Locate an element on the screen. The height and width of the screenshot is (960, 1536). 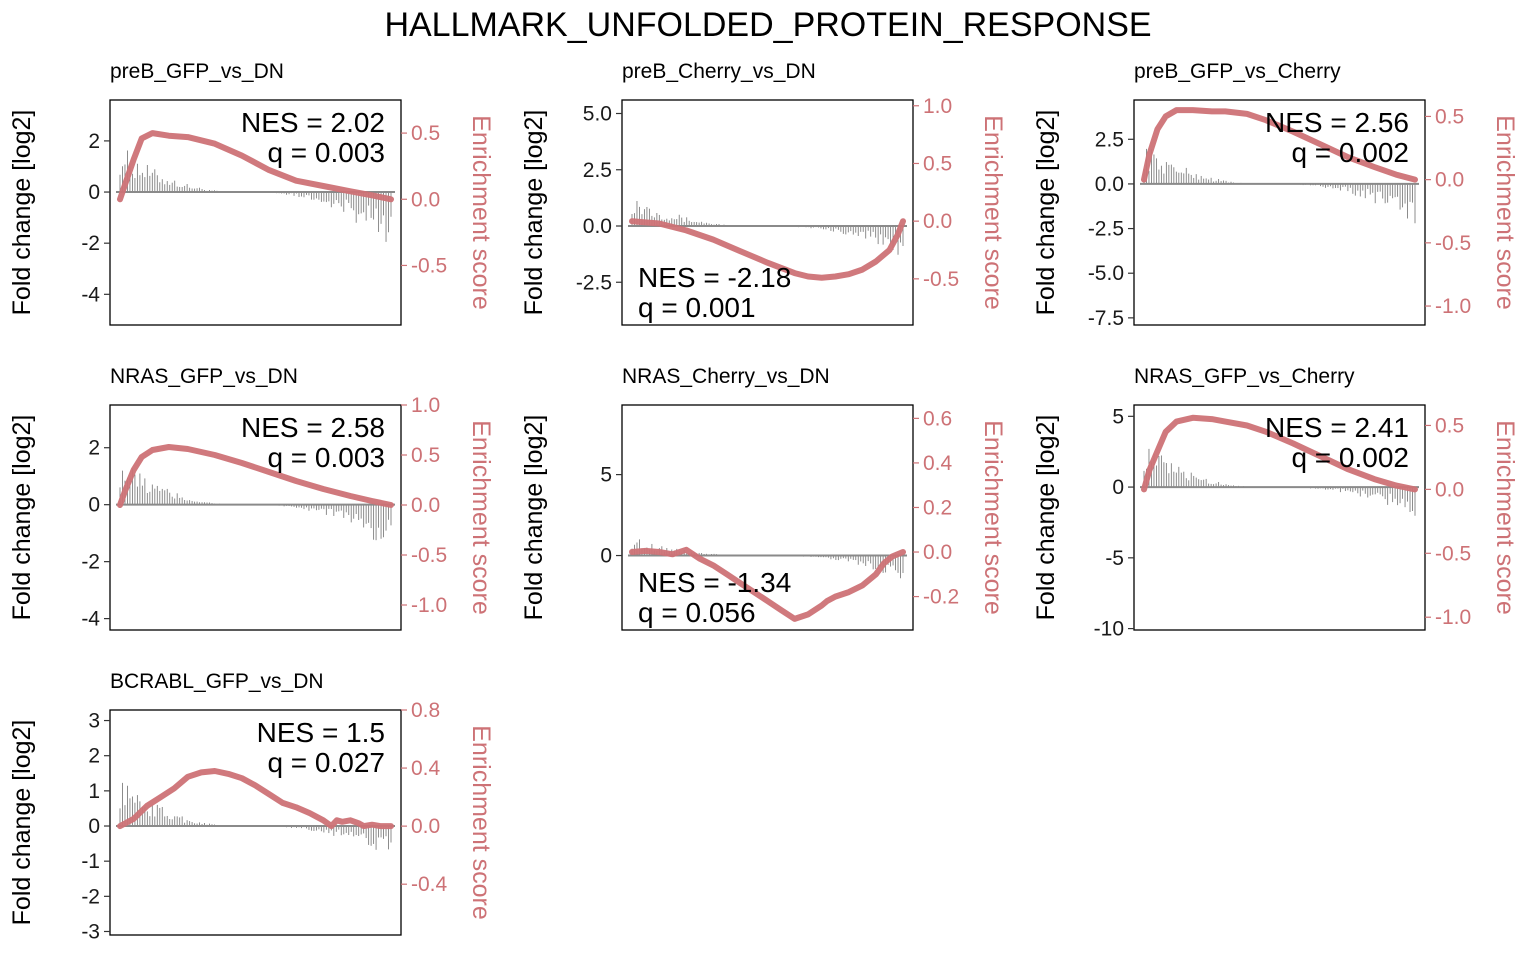
q-value-annotation: q = 0.002 is located at coordinates (1350, 152).